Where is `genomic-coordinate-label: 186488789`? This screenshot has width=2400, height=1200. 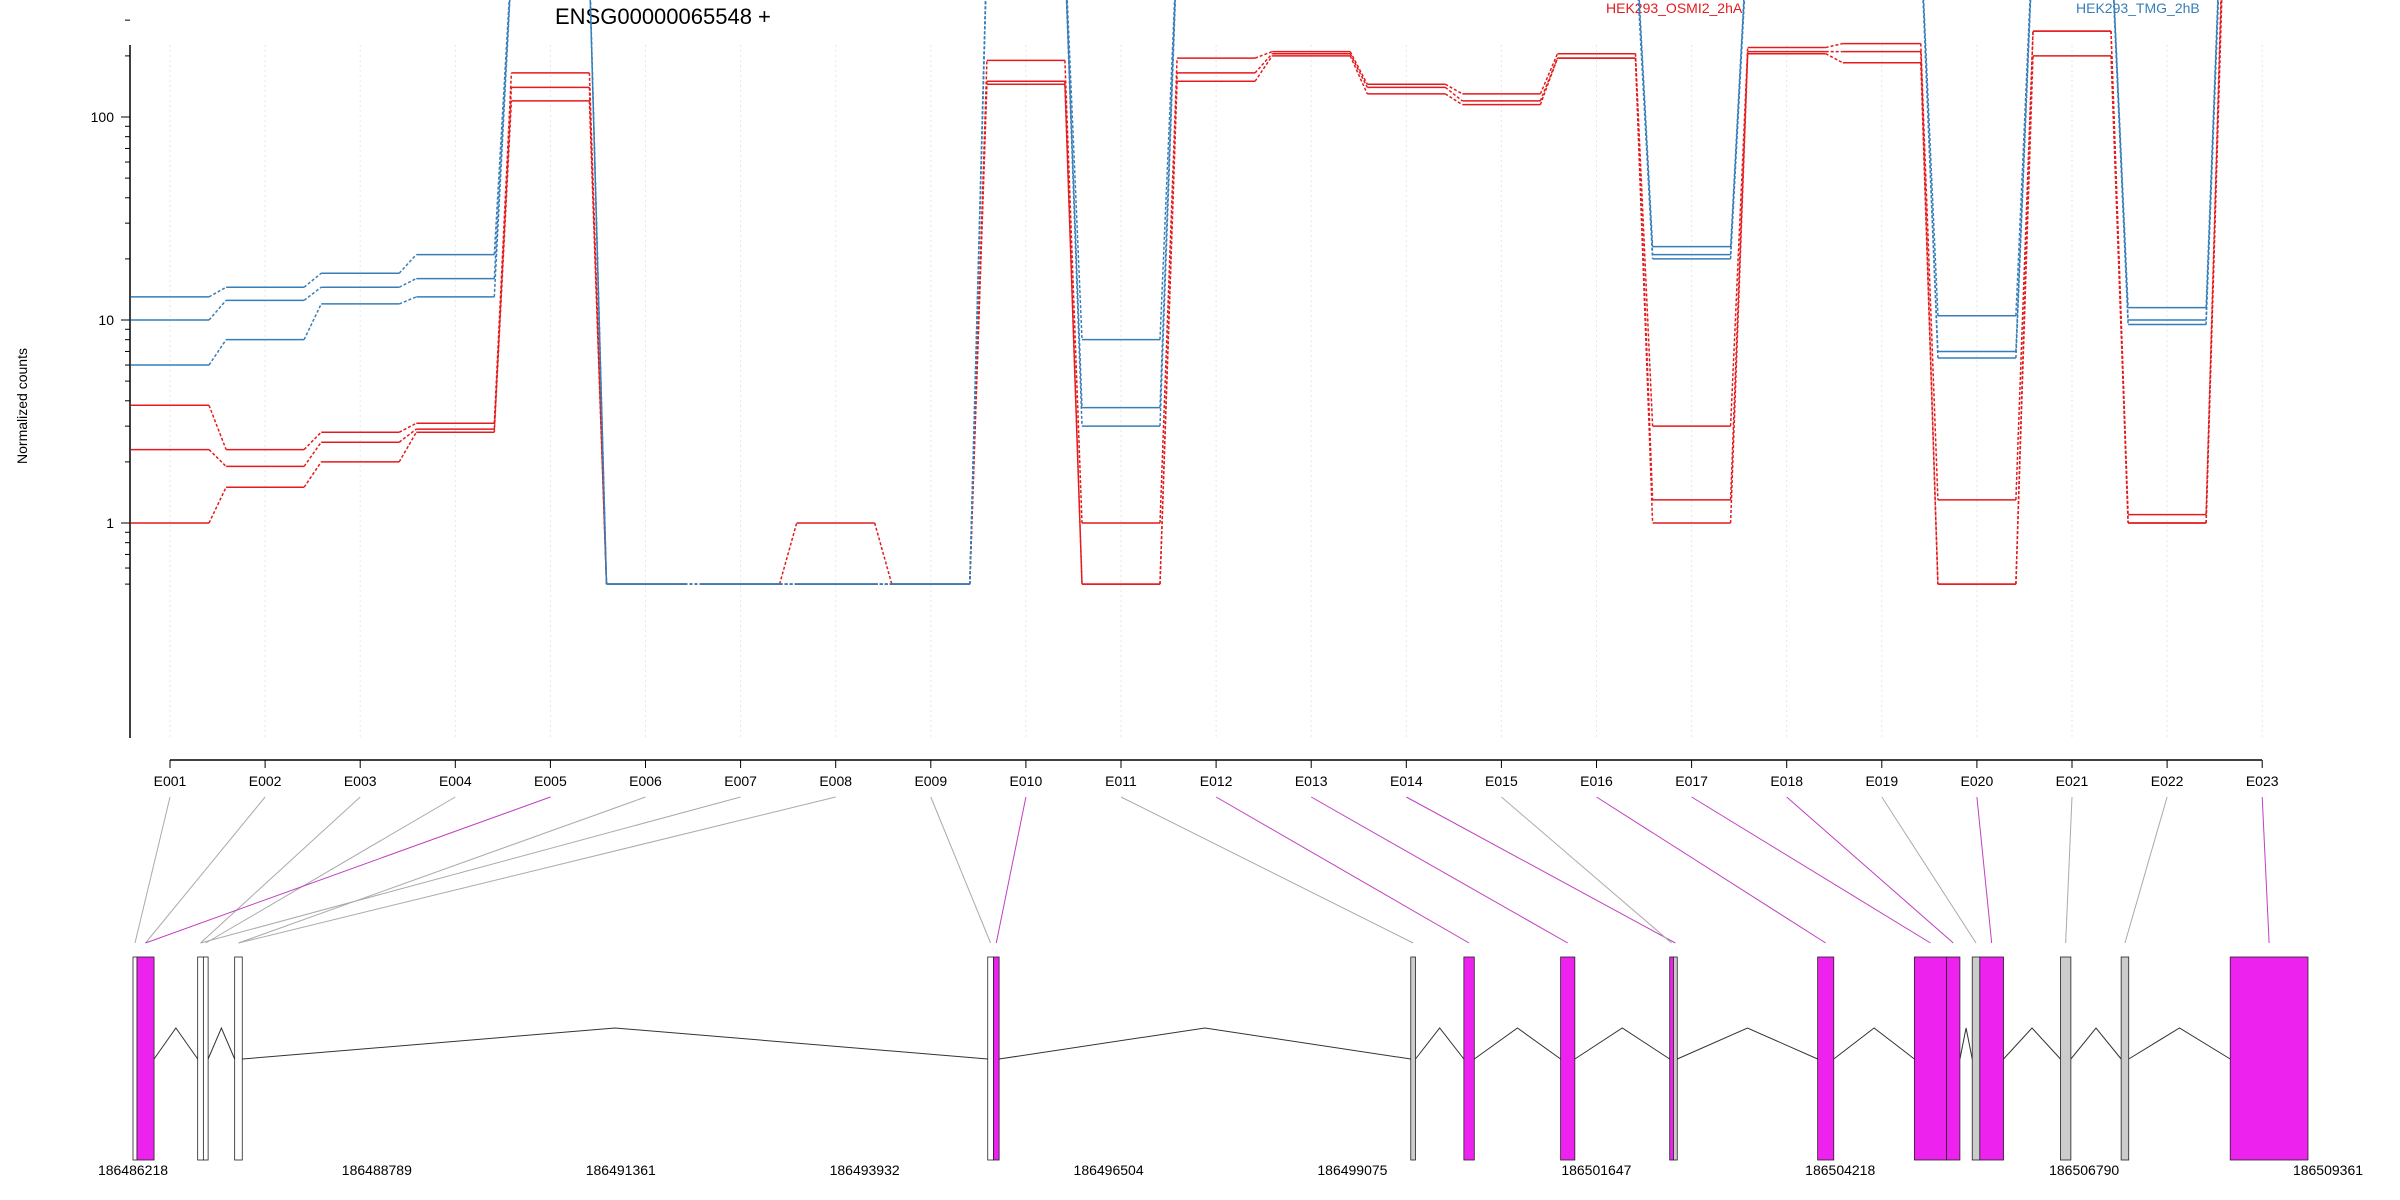 genomic-coordinate-label: 186488789 is located at coordinates (377, 1170).